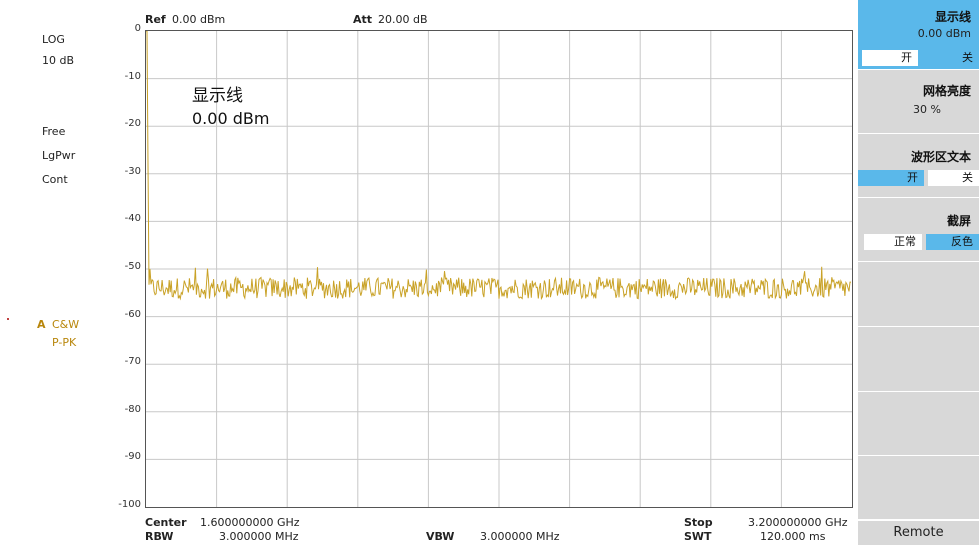 This screenshot has height=545, width=979. I want to click on grid-brightness-value: 30 %, so click(927, 109).